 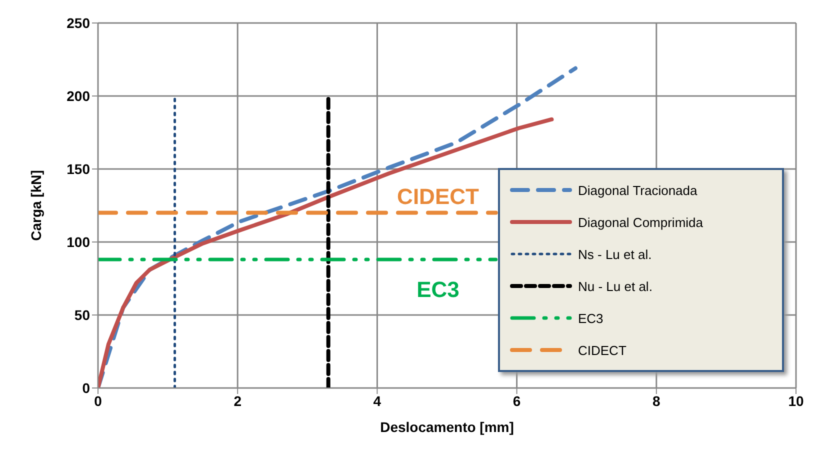 I want to click on x-tick-label: 8, so click(x=656, y=400).